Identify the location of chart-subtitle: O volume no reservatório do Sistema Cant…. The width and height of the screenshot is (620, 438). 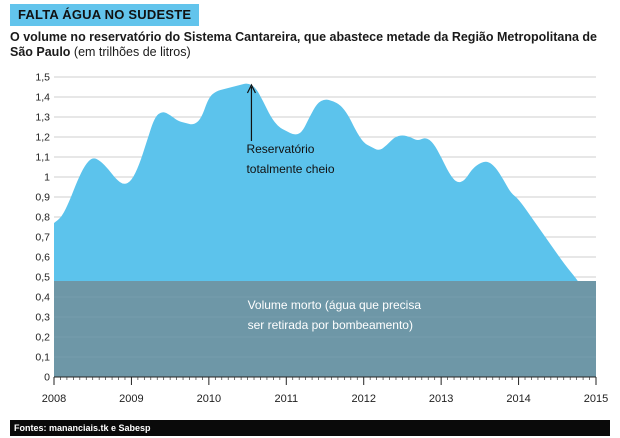
(310, 45).